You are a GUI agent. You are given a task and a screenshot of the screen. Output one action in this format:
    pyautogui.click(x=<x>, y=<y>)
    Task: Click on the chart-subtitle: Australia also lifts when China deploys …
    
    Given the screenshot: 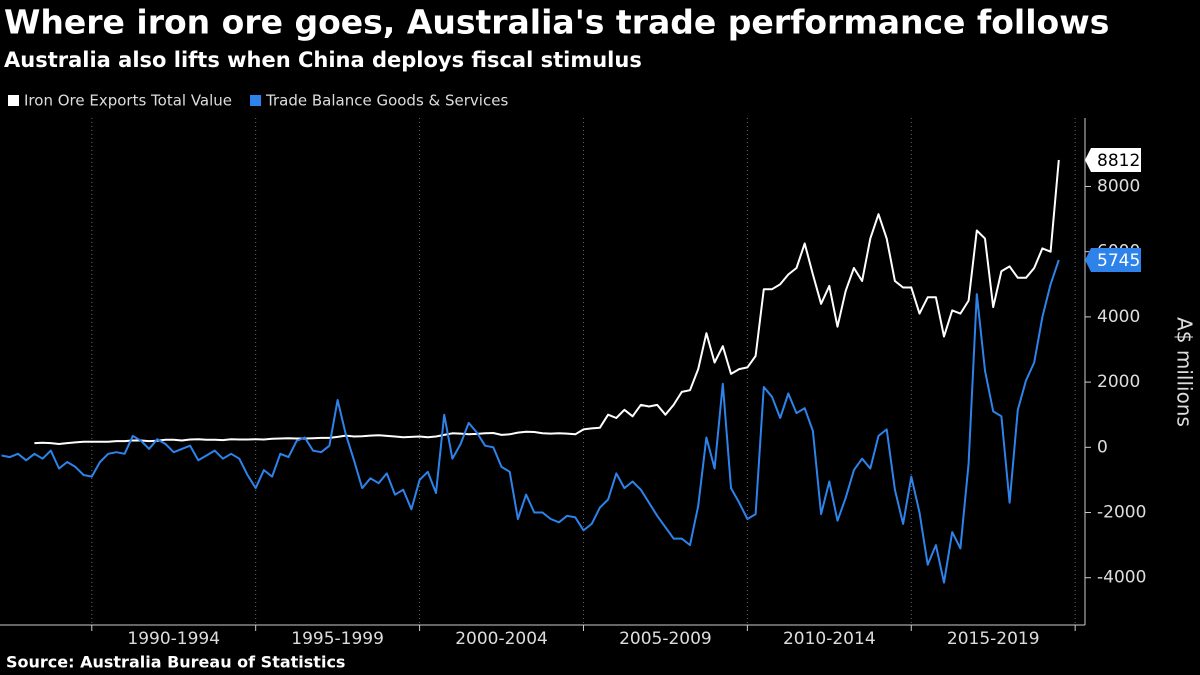 What is the action you would take?
    pyautogui.click(x=323, y=60)
    